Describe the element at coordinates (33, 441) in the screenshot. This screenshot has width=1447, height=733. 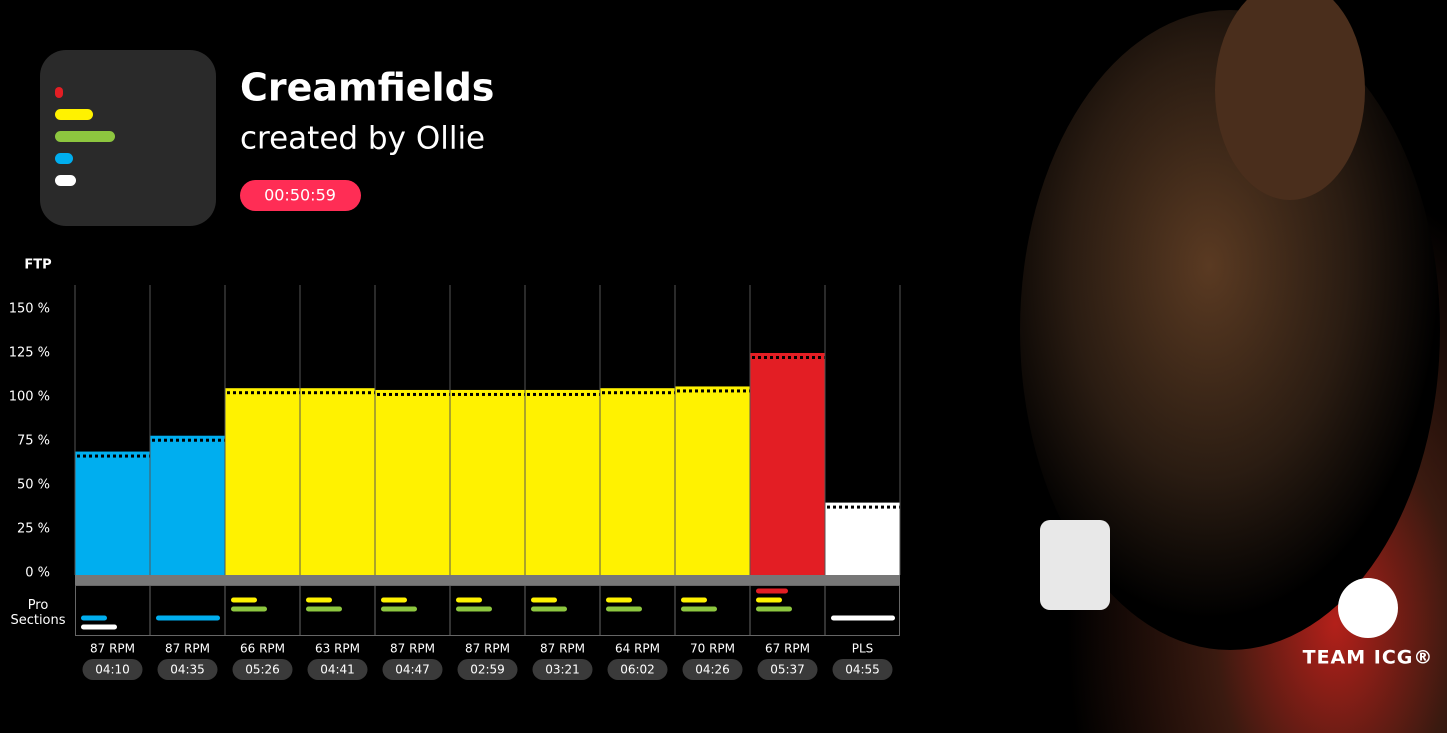
I see `y-tick-label: 75 %` at that location.